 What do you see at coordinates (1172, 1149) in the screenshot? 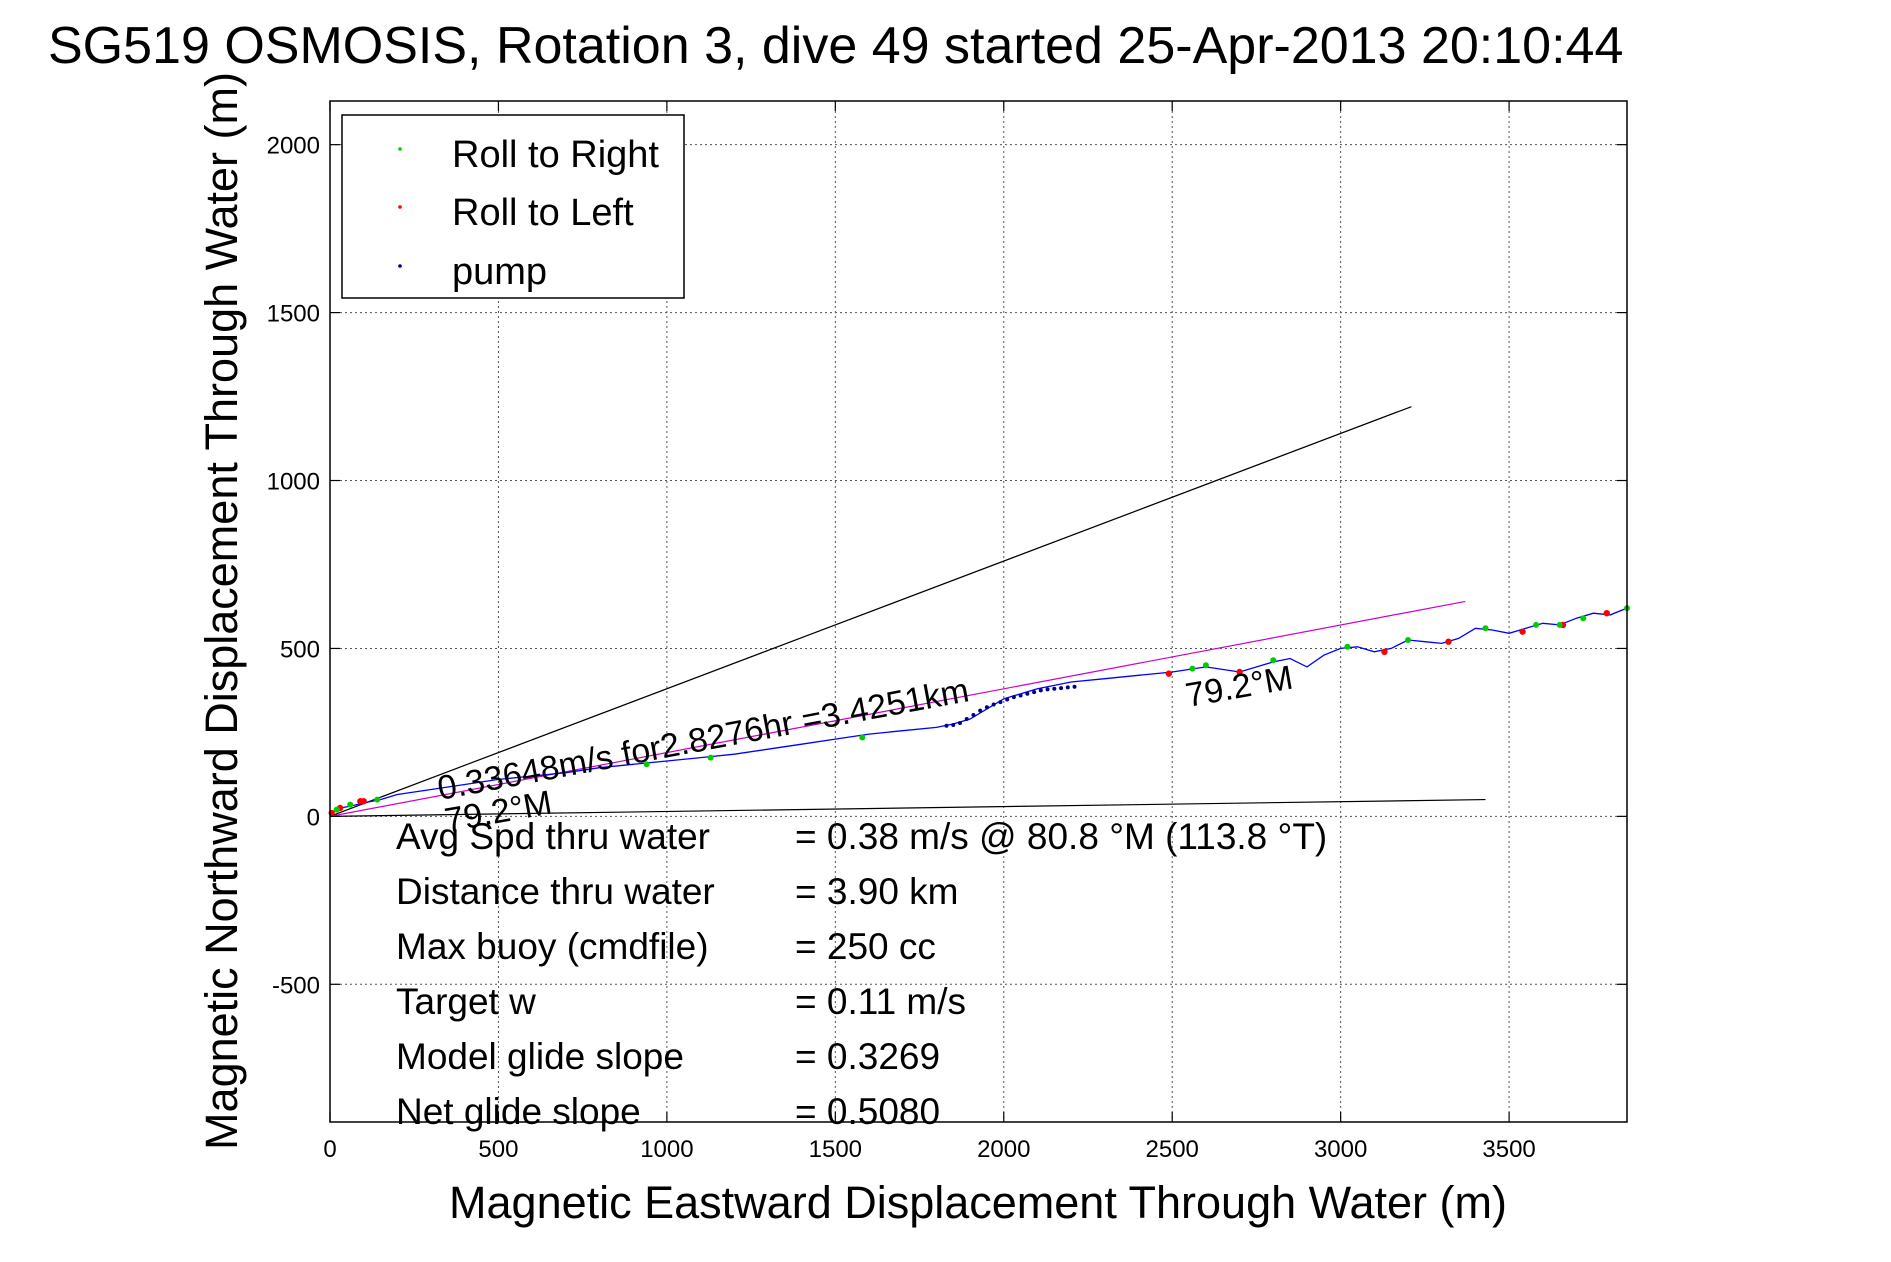
I see `x-tick-label: 2500` at bounding box center [1172, 1149].